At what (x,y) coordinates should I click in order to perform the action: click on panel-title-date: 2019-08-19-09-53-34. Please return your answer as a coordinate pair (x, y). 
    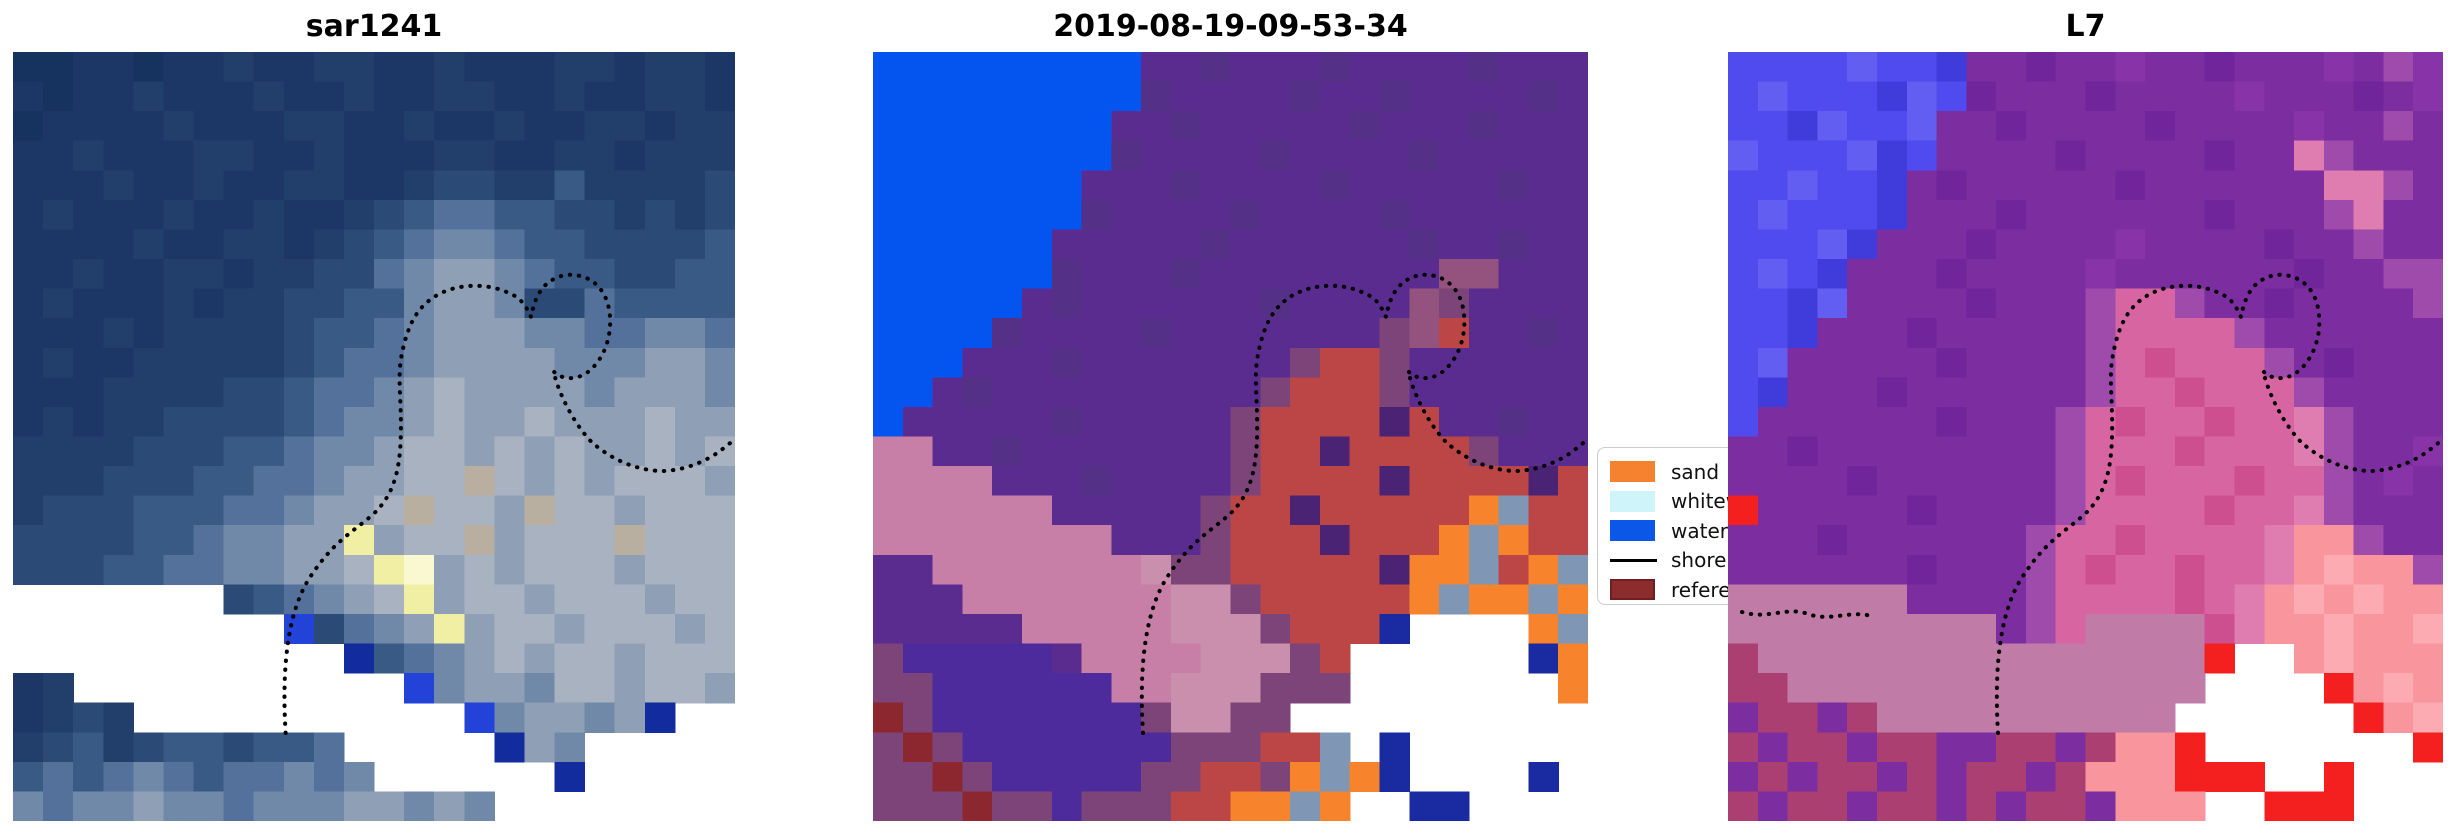
    Looking at the image, I should click on (1230, 26).